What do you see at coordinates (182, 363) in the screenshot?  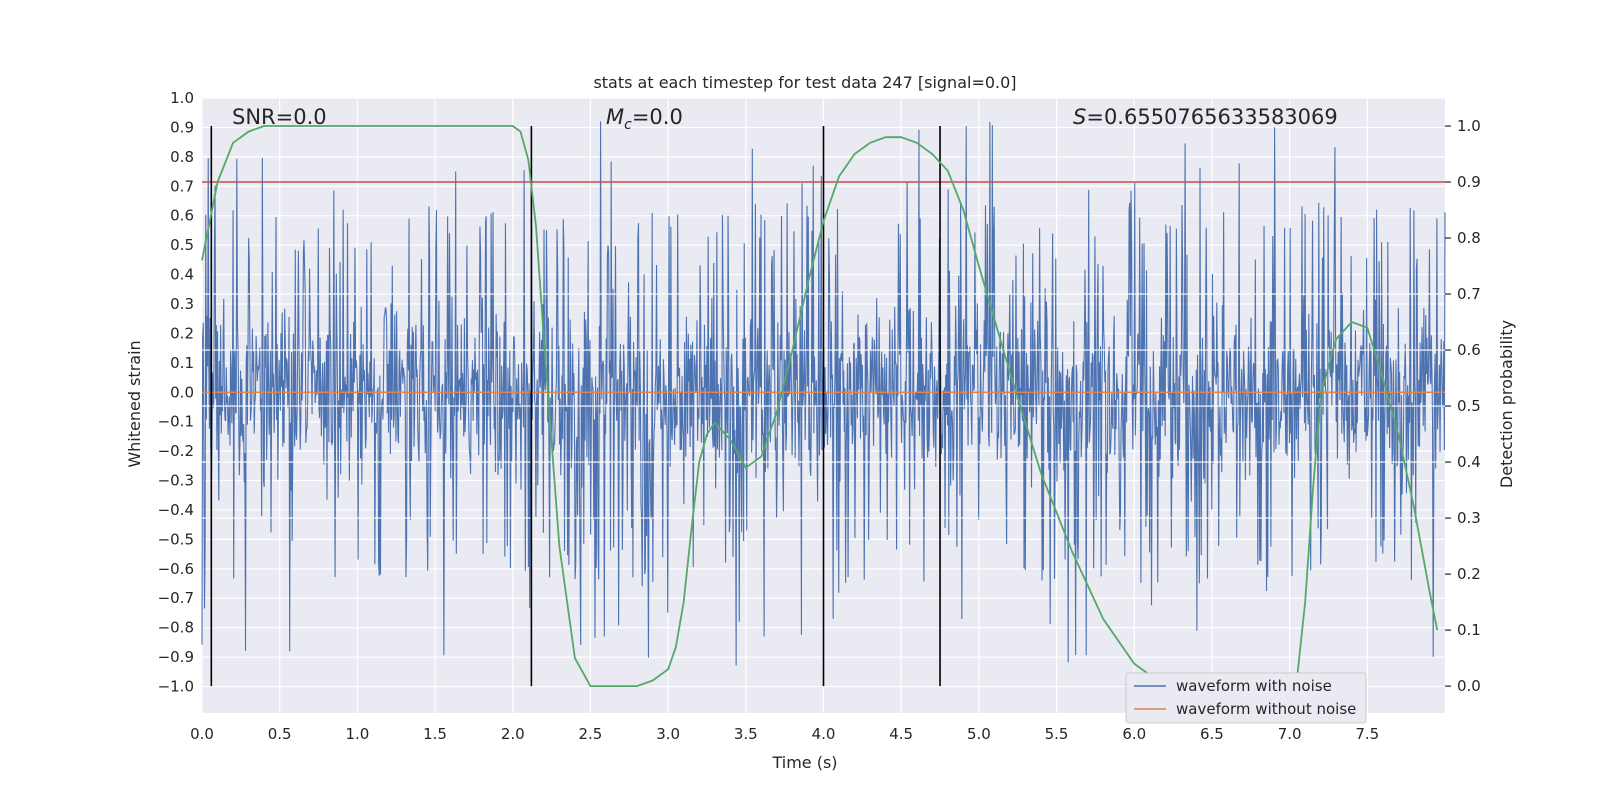 I see `y-tick-label: 0.1` at bounding box center [182, 363].